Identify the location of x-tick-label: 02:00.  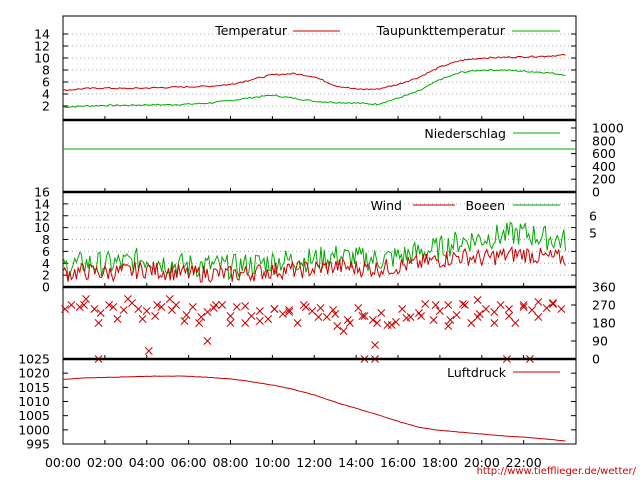
(105, 462).